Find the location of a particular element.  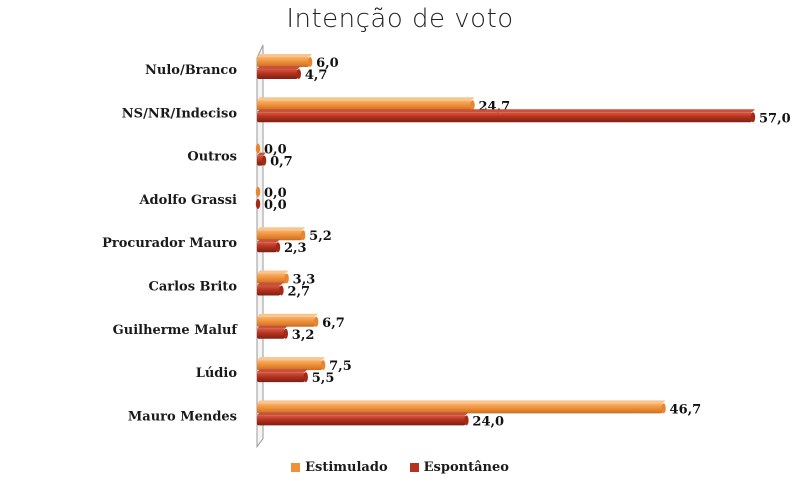

bar-top-estimulado-carlos-brito is located at coordinates (273, 272).